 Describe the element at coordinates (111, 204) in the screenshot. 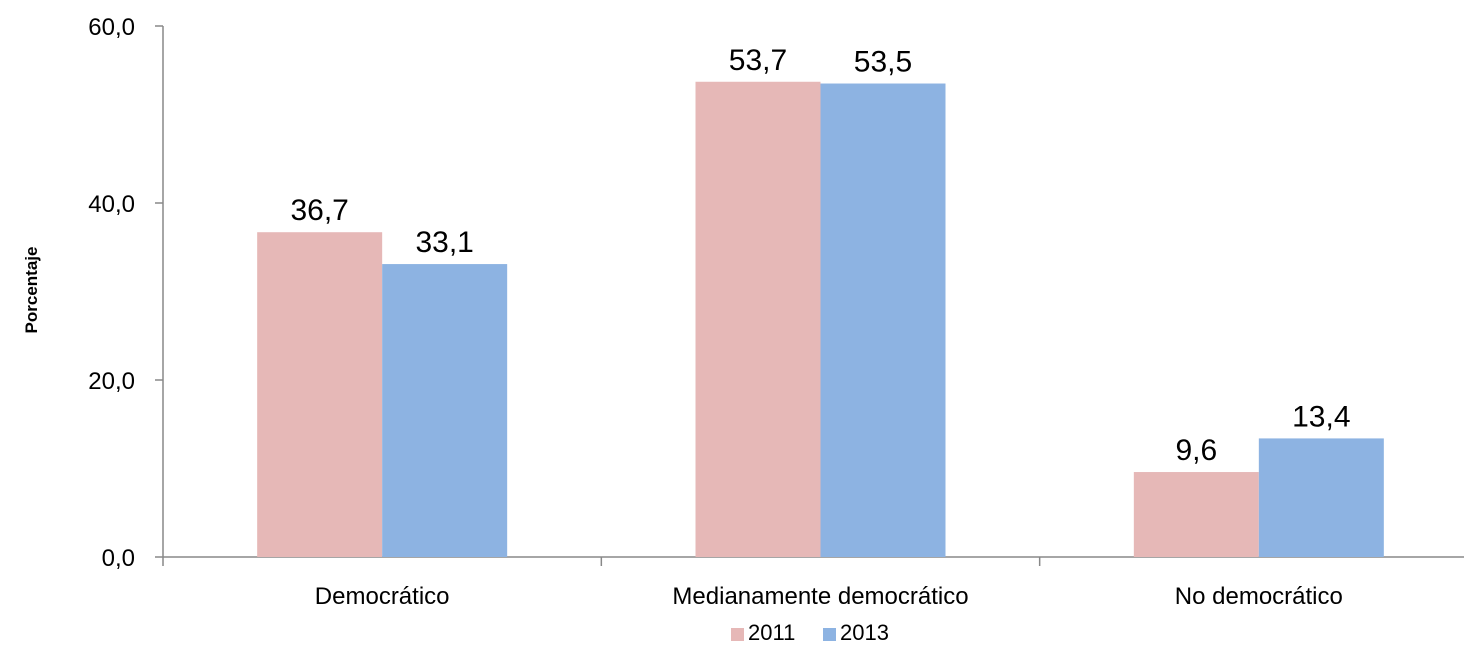

I see `y-tick-label: 40,0` at that location.